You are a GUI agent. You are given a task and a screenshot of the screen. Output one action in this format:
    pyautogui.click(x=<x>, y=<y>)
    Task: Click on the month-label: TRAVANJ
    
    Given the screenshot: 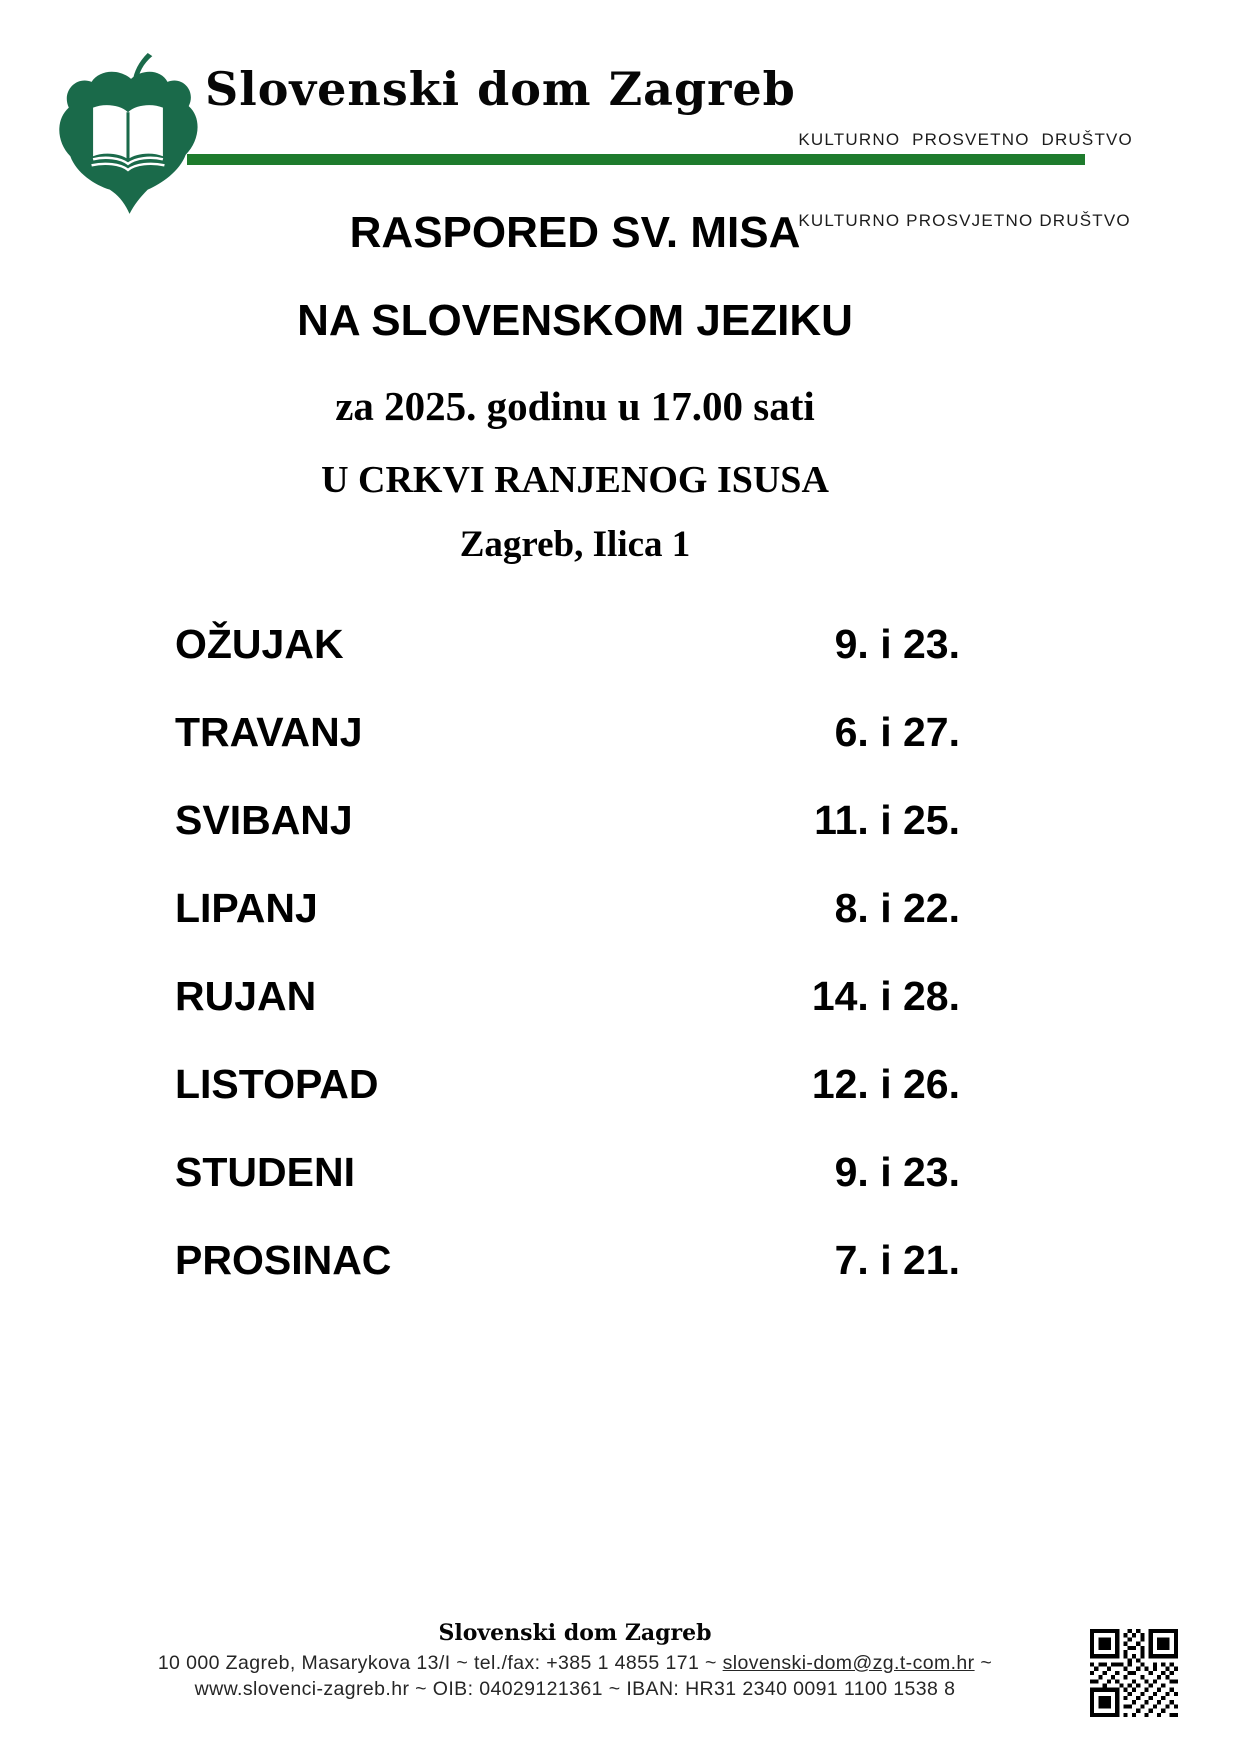 What is the action you would take?
    pyautogui.click(x=269, y=731)
    